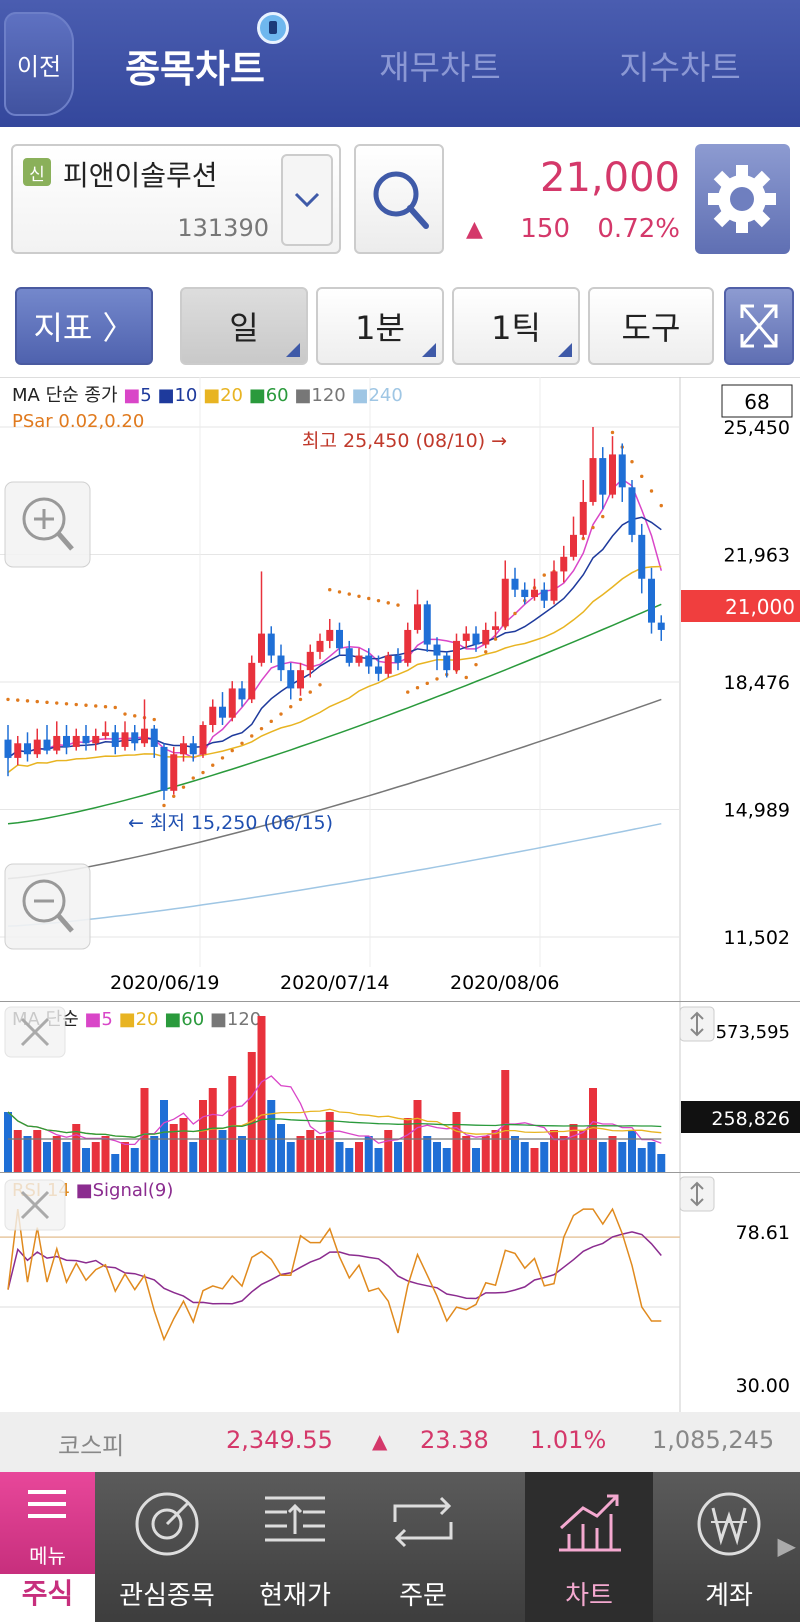 The height and width of the screenshot is (1622, 800). Describe the element at coordinates (295, 1519) in the screenshot. I see `price-list-icon` at that location.